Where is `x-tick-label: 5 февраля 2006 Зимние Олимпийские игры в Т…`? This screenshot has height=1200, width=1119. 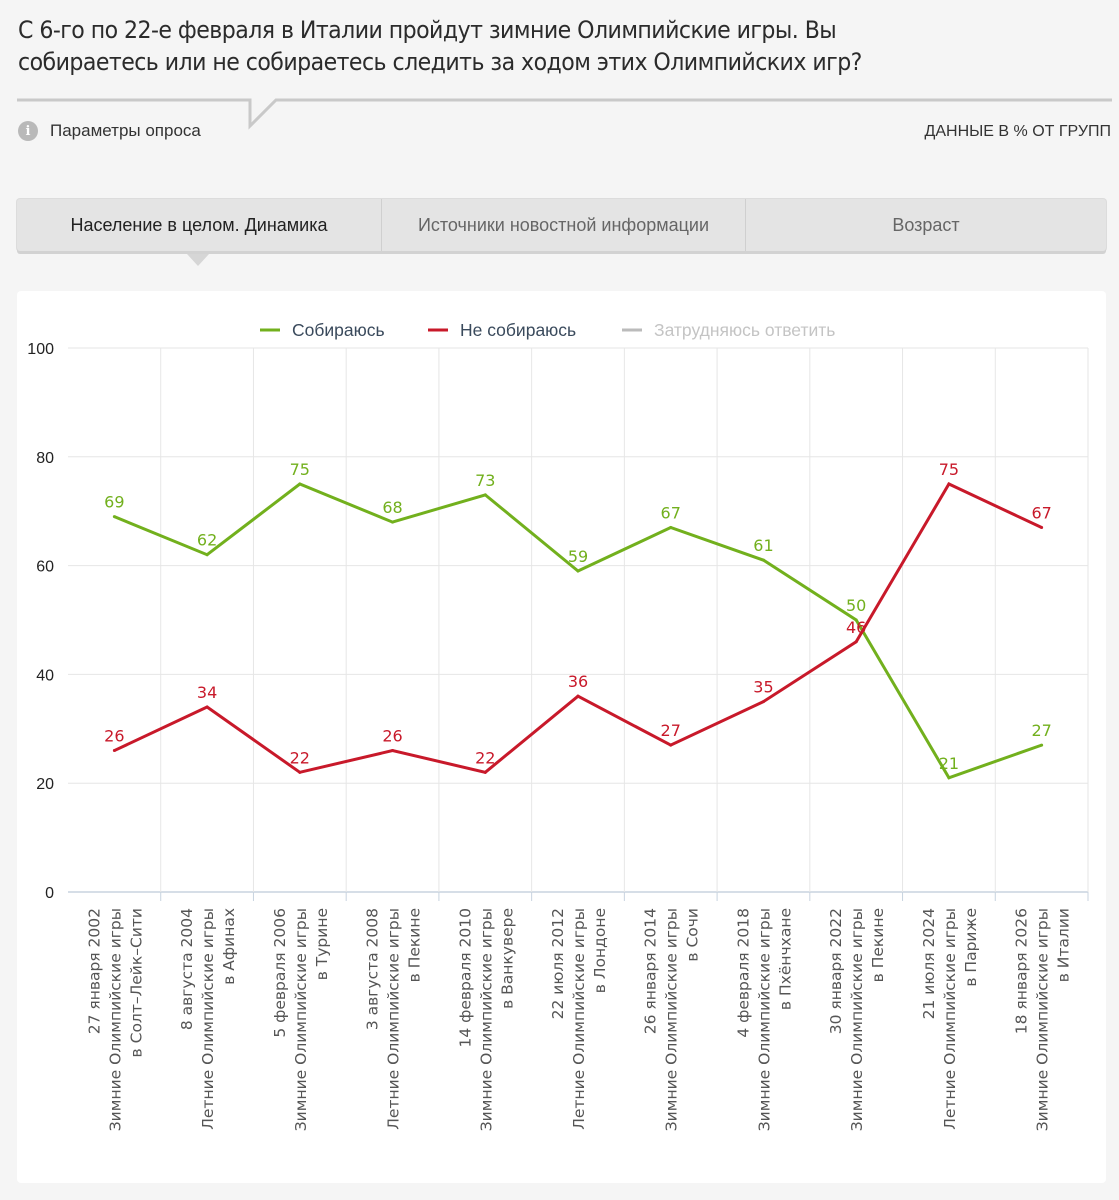
x-tick-label: 5 февраля 2006 Зимние Олимпийские игры в Т… is located at coordinates (301, 1019).